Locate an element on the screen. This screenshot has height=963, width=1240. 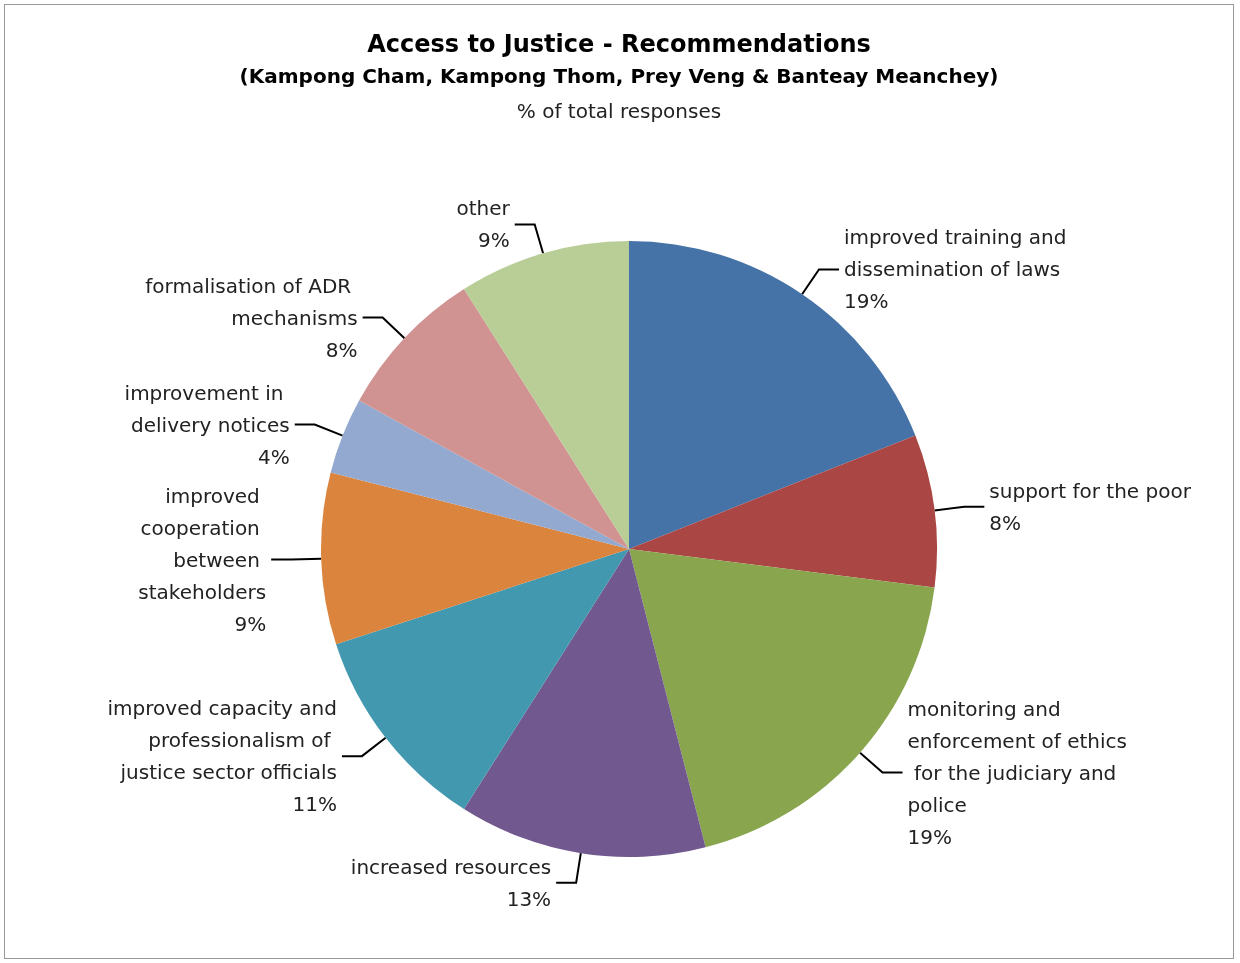
slice-label: increased resources is located at coordinates (451, 866).